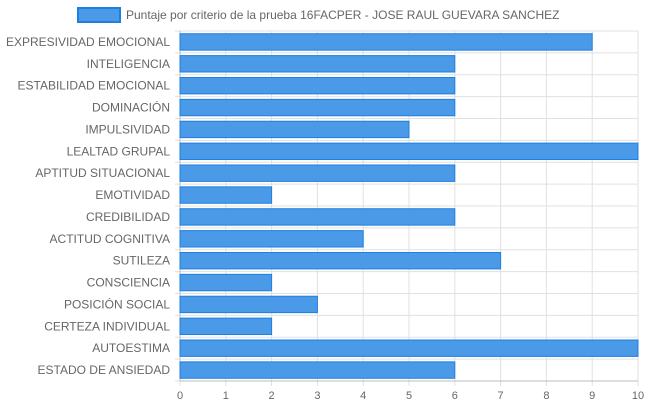 This screenshot has width=648, height=410. I want to click on x-tick-label: 8, so click(546, 396).